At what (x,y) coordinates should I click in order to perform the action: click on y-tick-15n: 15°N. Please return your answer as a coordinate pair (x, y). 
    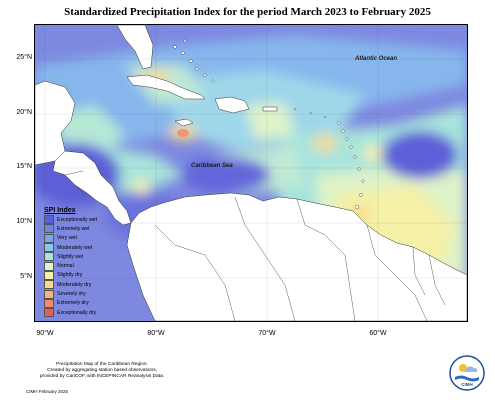
    Looking at the image, I should click on (24, 166).